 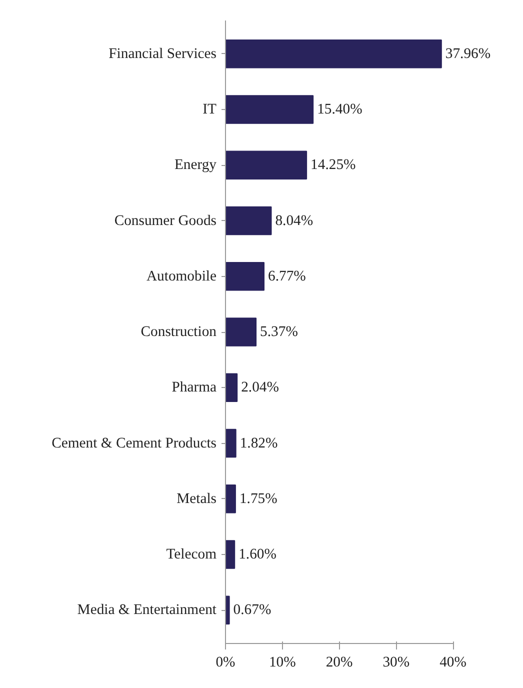 I want to click on data-label: 37.96%, so click(x=468, y=54).